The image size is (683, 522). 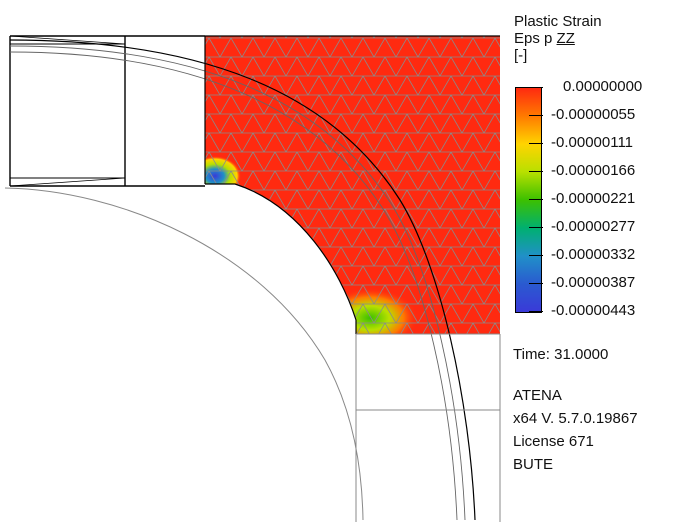 What do you see at coordinates (603, 86) in the screenshot?
I see `scale-tick-label: 0.00000000` at bounding box center [603, 86].